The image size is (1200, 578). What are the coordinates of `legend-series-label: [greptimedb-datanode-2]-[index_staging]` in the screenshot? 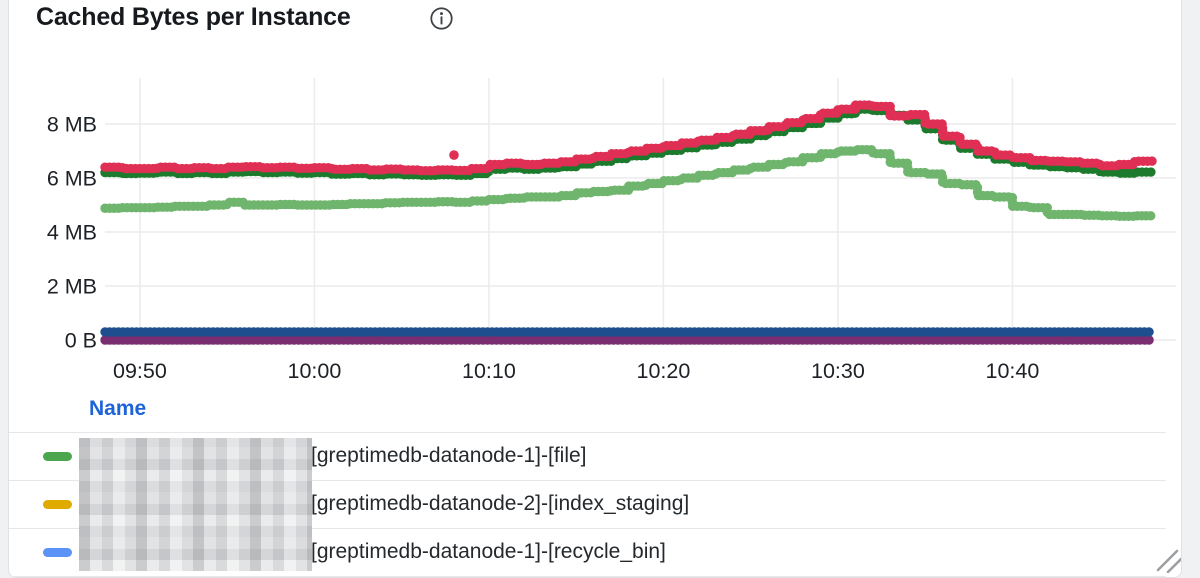 It's located at (500, 503).